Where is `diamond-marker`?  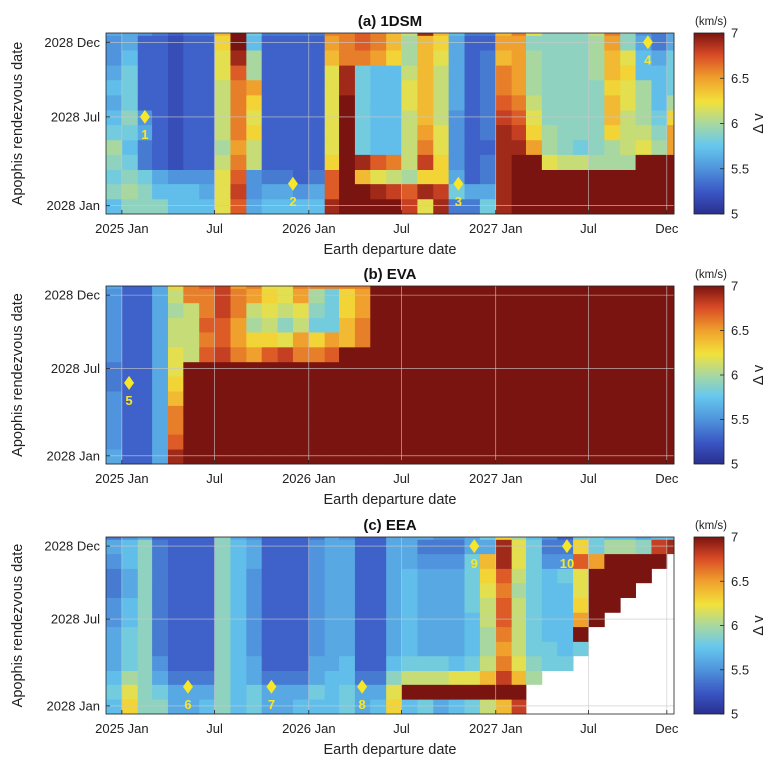 diamond-marker is located at coordinates (647, 42).